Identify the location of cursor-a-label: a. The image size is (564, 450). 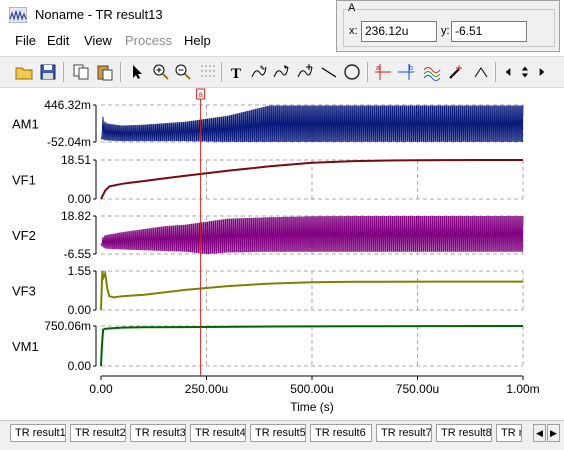
(200, 94).